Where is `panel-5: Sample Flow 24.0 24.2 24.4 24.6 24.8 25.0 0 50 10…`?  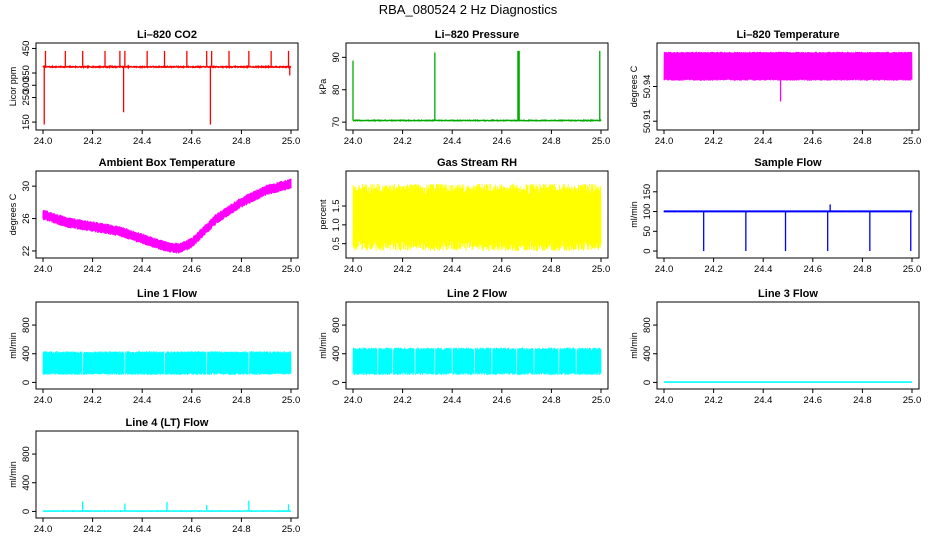 panel-5: Sample Flow 24.0 24.2 24.4 24.6 24.8 25.0 0 50 10… is located at coordinates (775, 216).